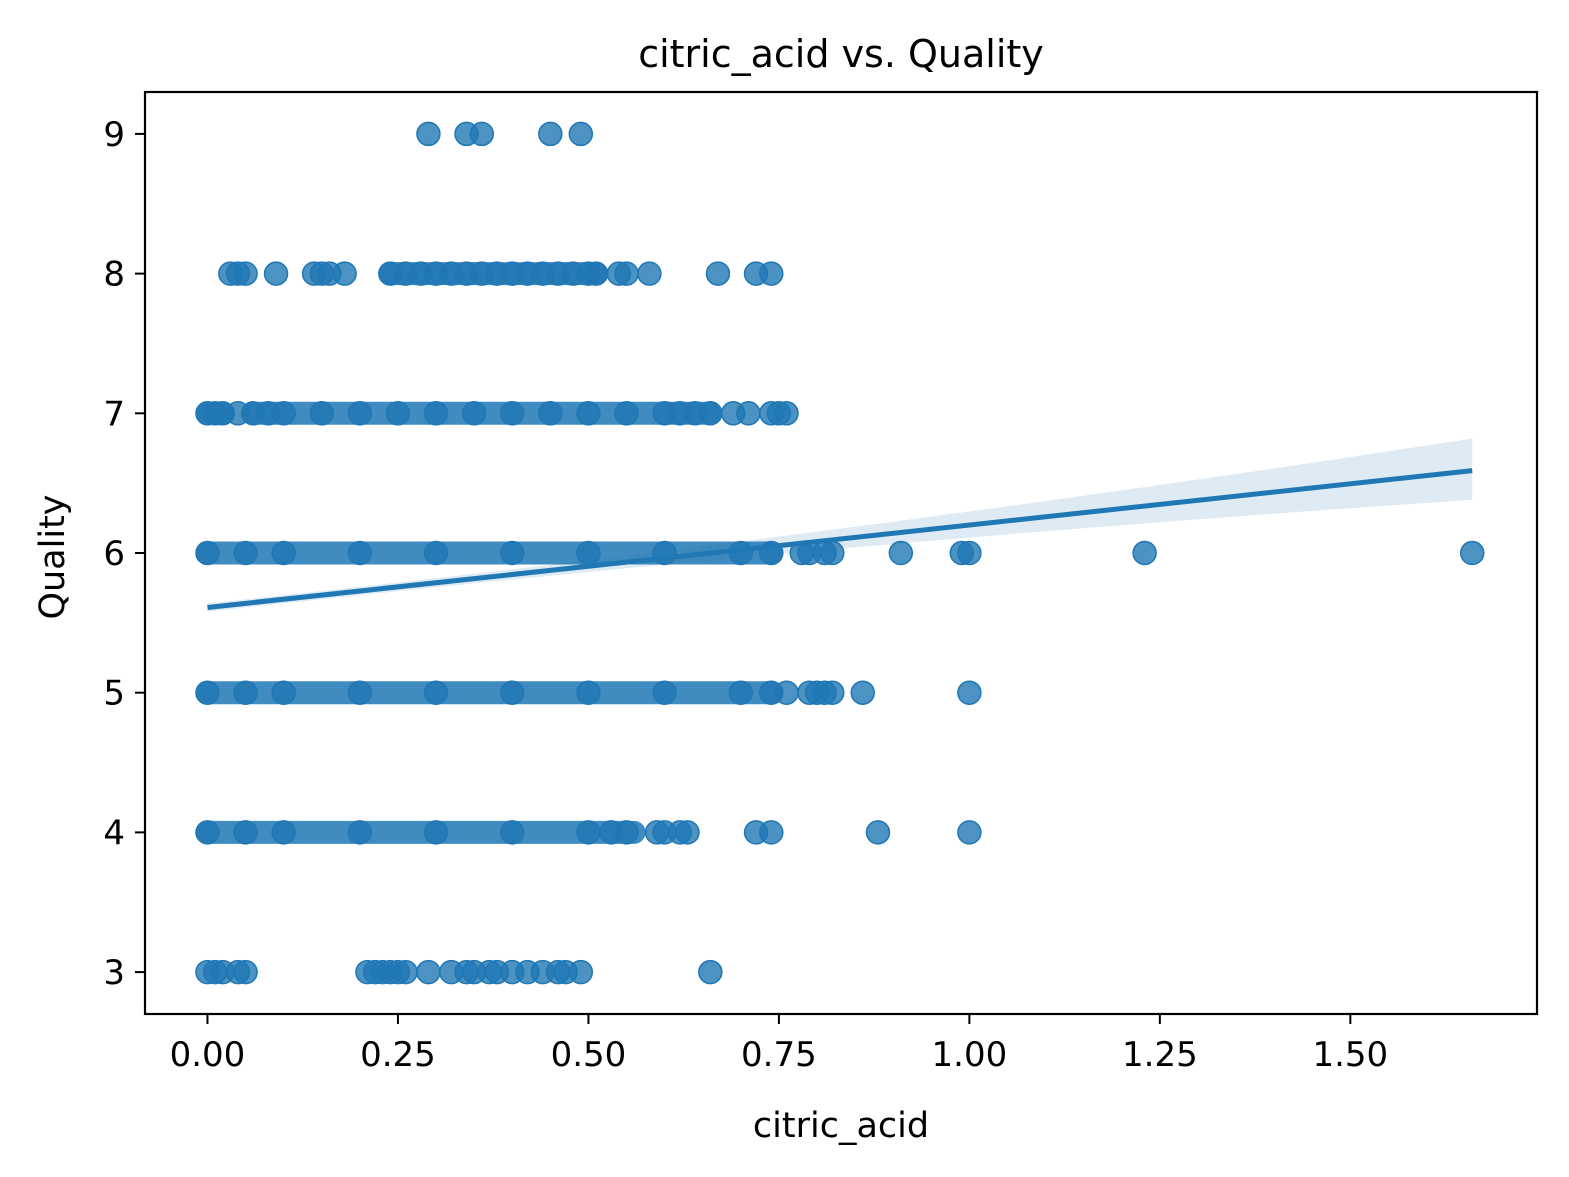 The image size is (1569, 1177). I want to click on x-axis-ticks: 0.00 0.25 0.50 0.75 1.00 1.25 1.50, so click(779, 1044).